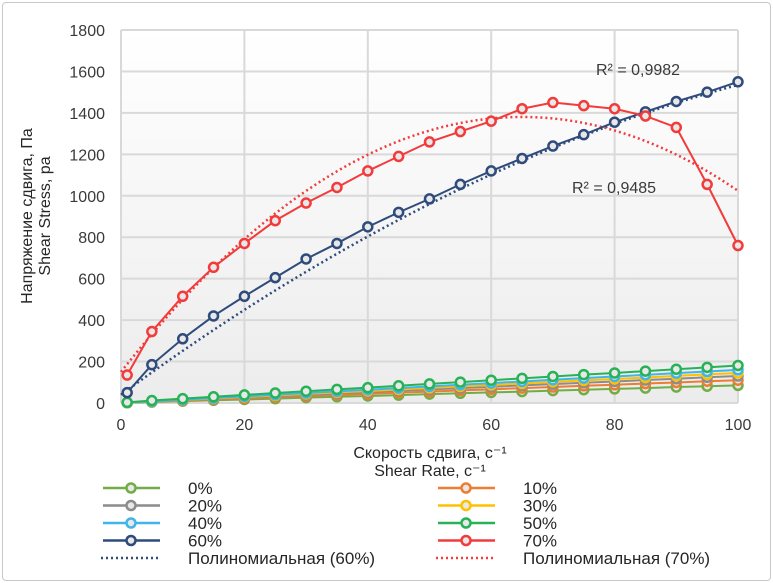 This screenshot has width=773, height=583. I want to click on y-tick-label: 1400, so click(87, 114).